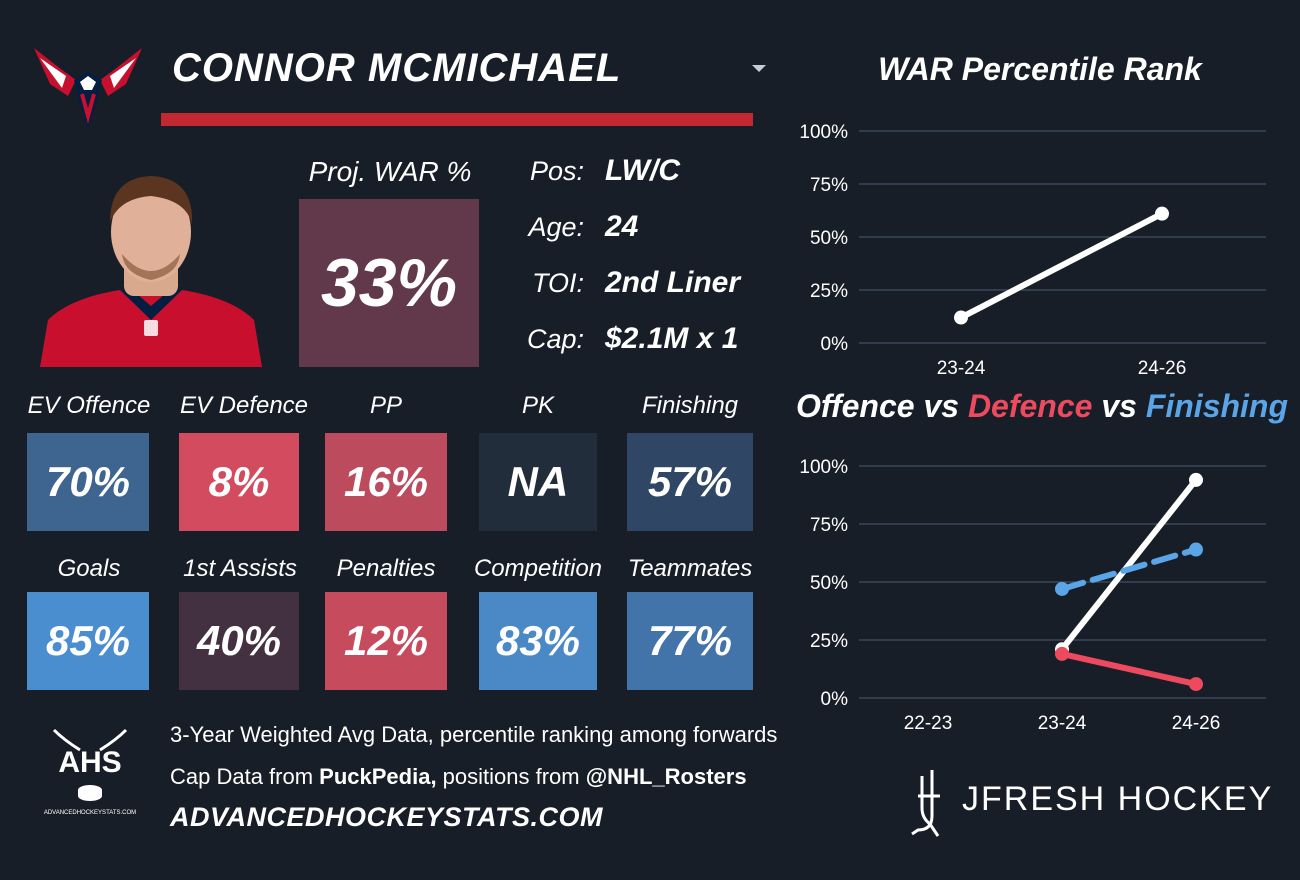  I want to click on tile-label-goals: Goals, so click(89, 568).